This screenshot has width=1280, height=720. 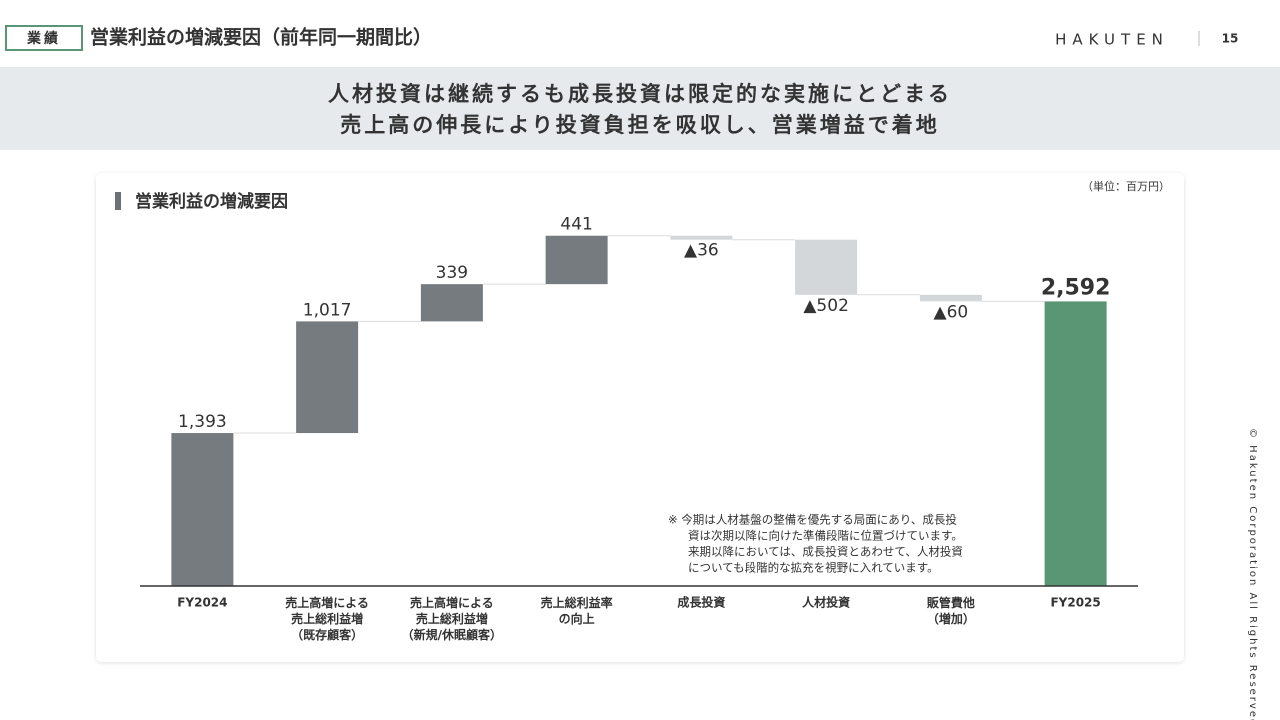 What do you see at coordinates (577, 610) in the screenshot?
I see `x-tick-label: 売上総利益率の向上` at bounding box center [577, 610].